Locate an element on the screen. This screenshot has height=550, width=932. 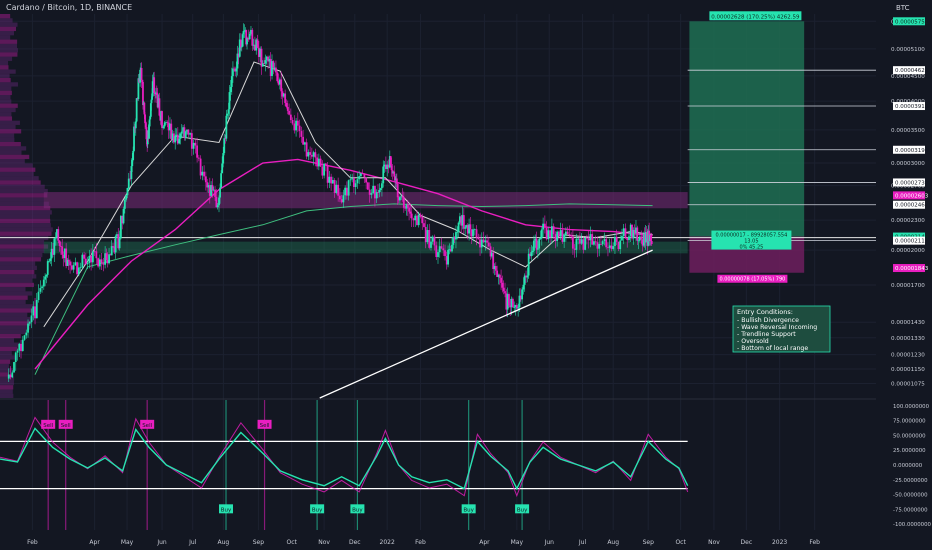
price-level-text: 0.00001843 is located at coordinates (912, 269).